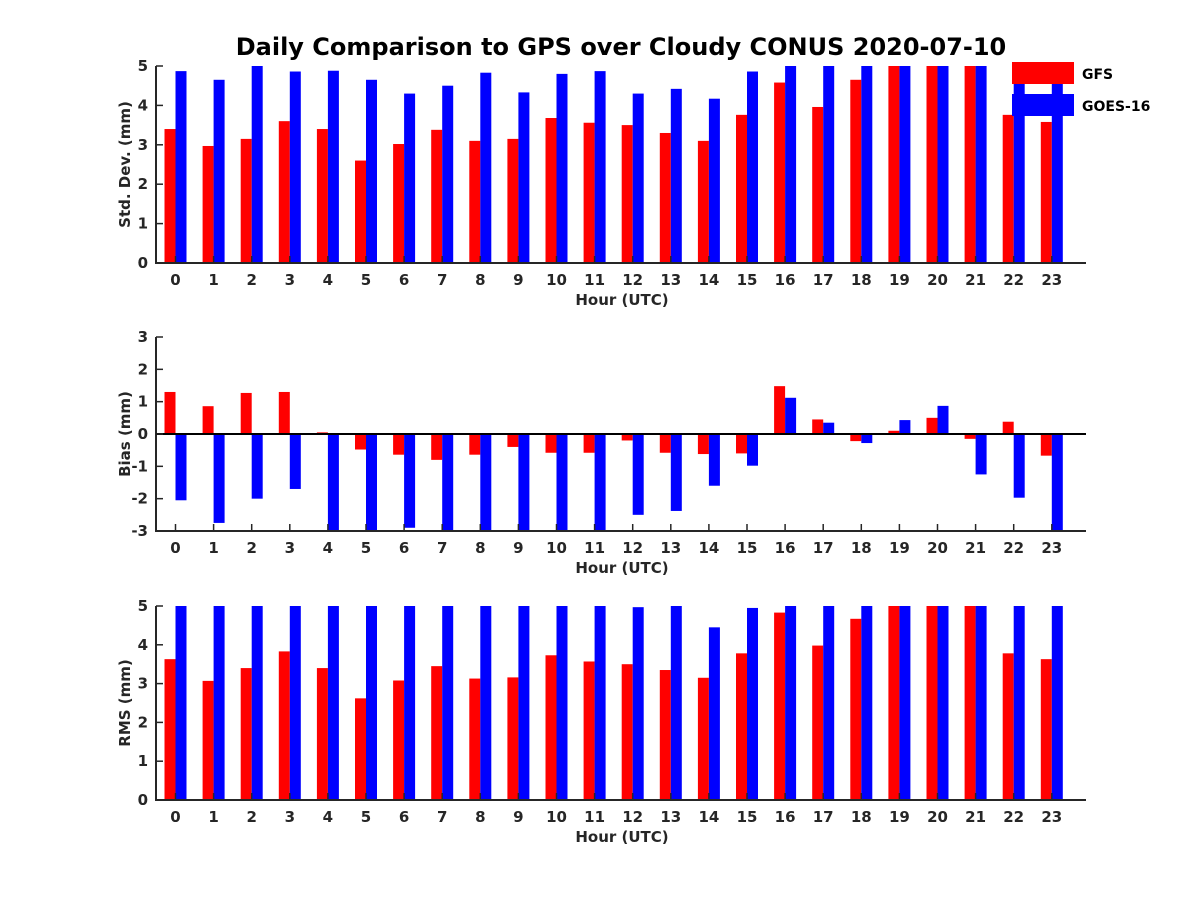  Describe the element at coordinates (139, 499) in the screenshot. I see `y-tick-label: -2` at that location.